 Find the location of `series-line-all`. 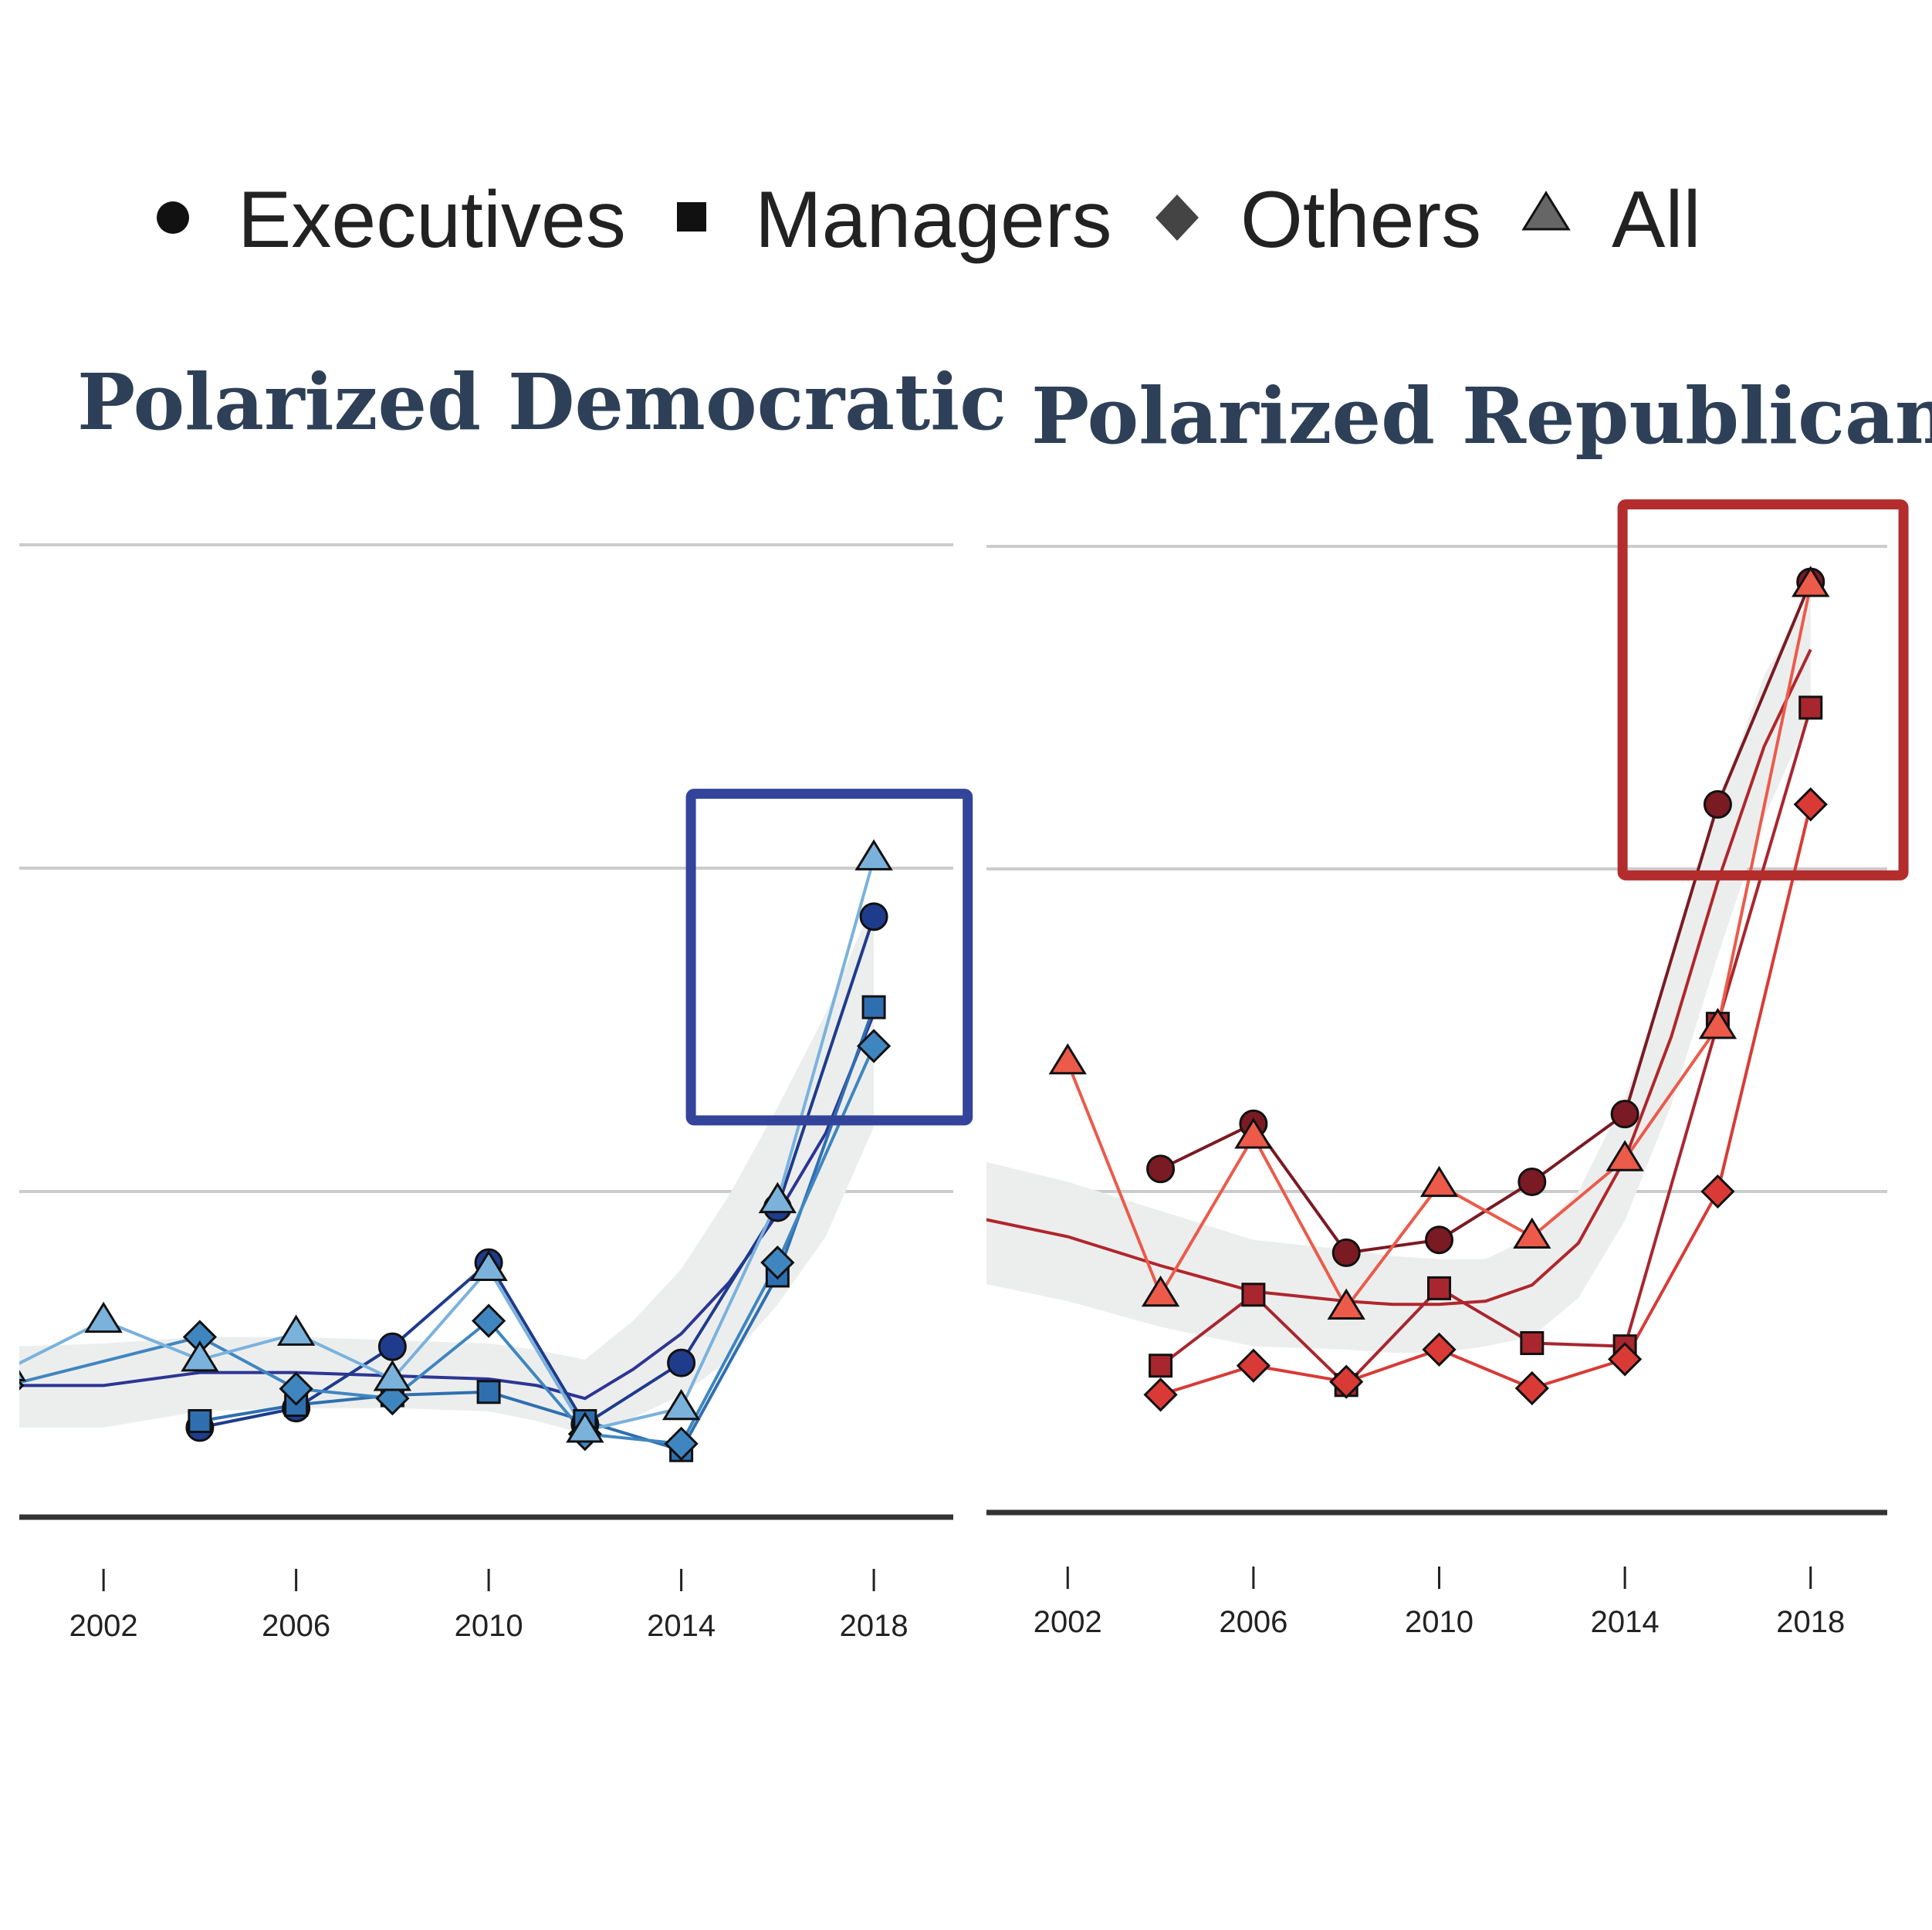

series-line-all is located at coordinates (448, 1145).